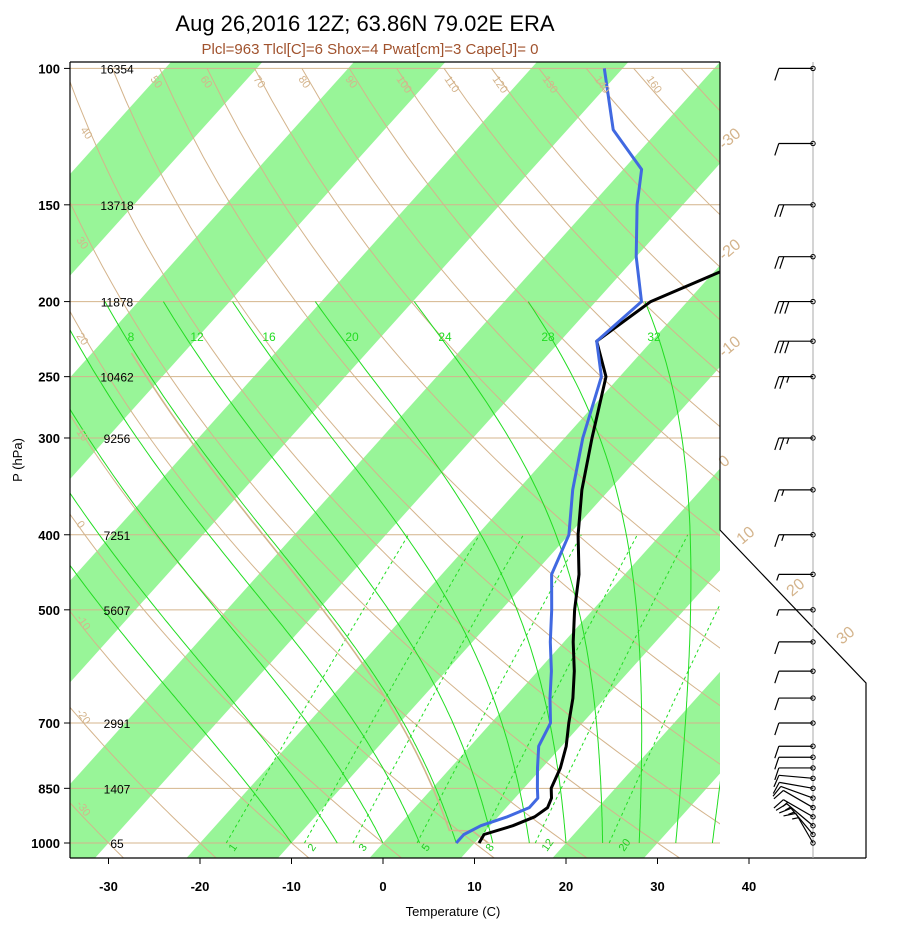  I want to click on y-tick-label: 700, so click(49, 723).